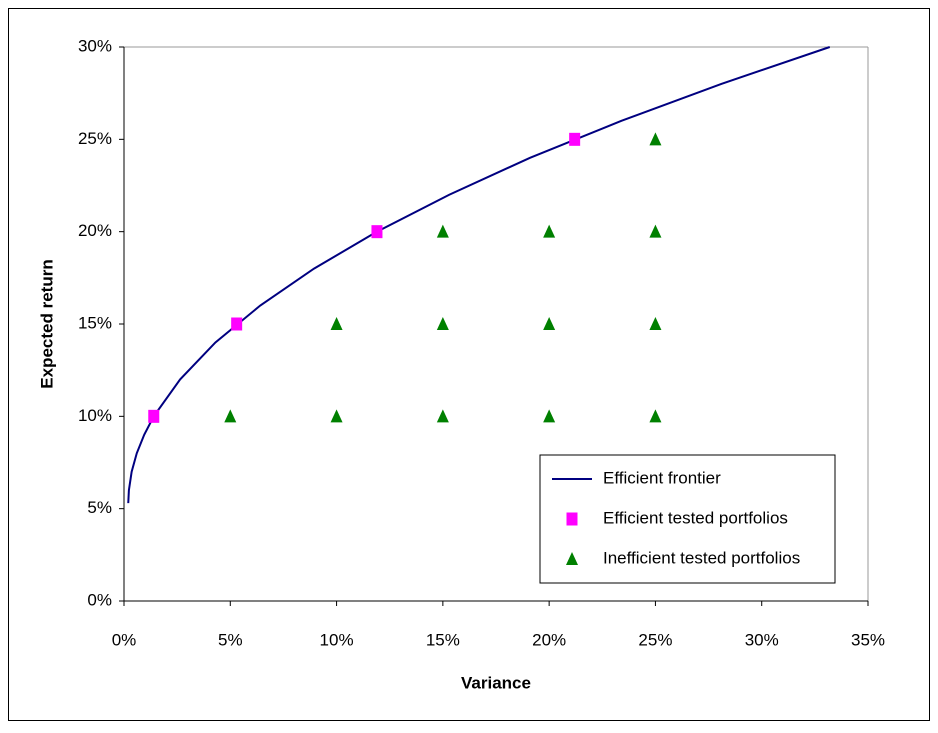  Describe the element at coordinates (95, 230) in the screenshot. I see `y-tick-label: 20%` at that location.